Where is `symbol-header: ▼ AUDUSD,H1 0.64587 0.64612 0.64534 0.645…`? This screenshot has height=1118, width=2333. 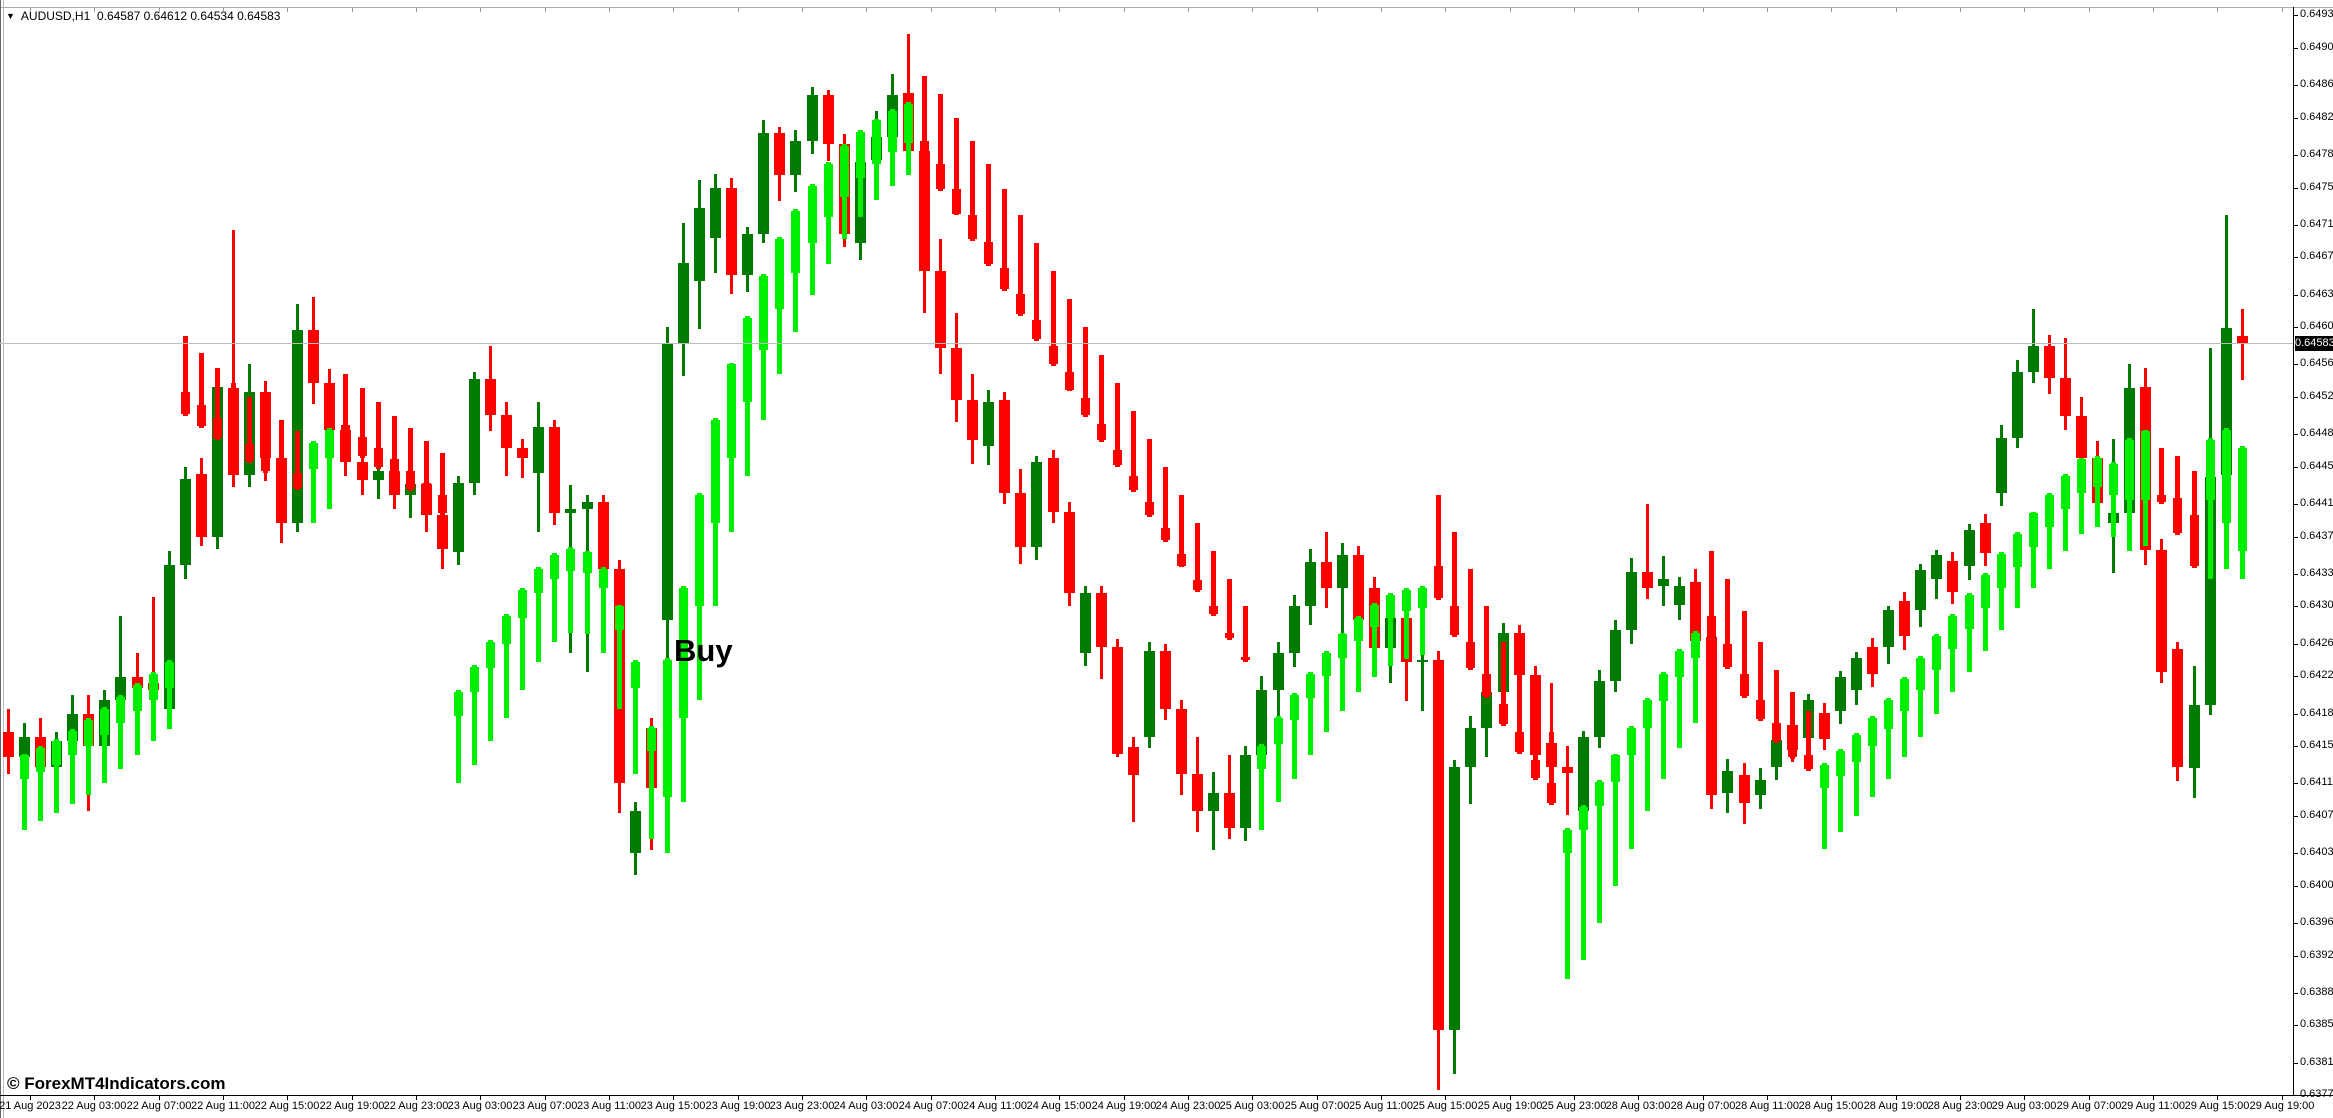
symbol-header: ▼ AUDUSD,H1 0.64587 0.64612 0.64534 0.645… is located at coordinates (143, 16).